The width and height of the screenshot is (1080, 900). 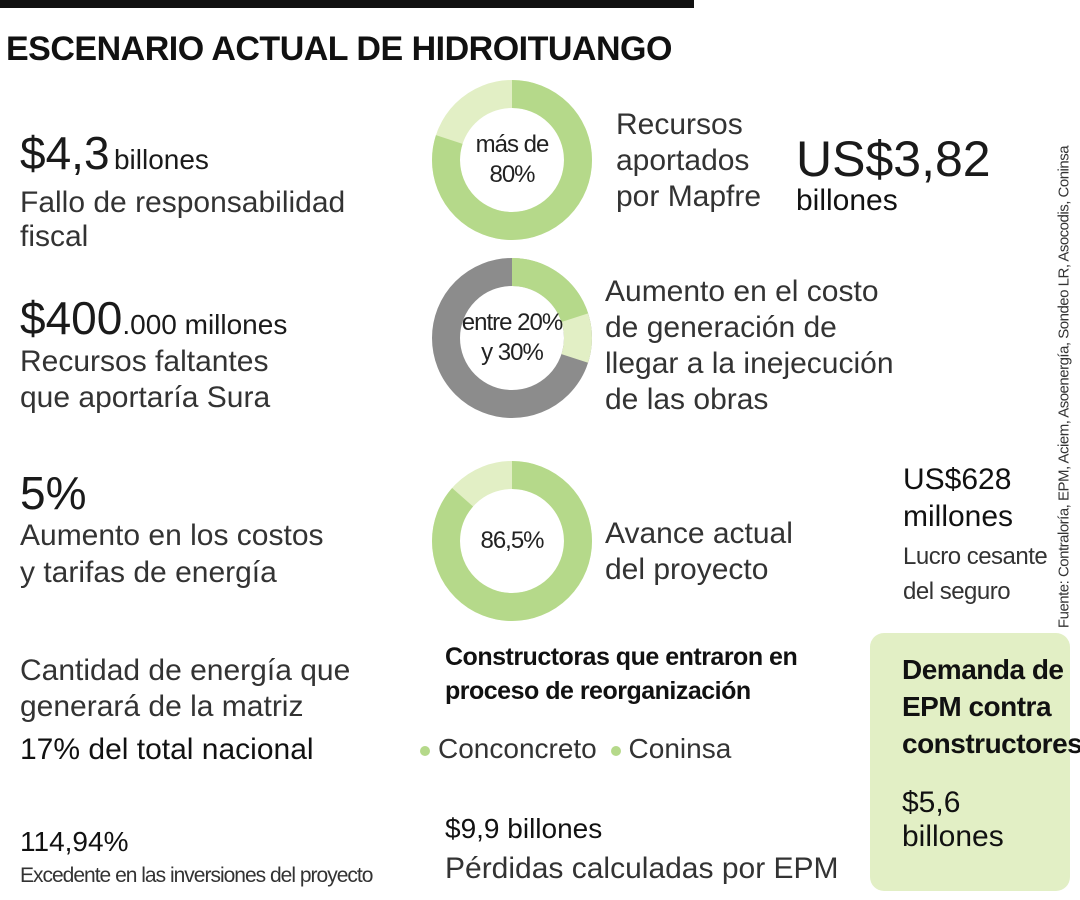 I want to click on donut-costo: entre 20% y 30%, so click(x=512, y=338).